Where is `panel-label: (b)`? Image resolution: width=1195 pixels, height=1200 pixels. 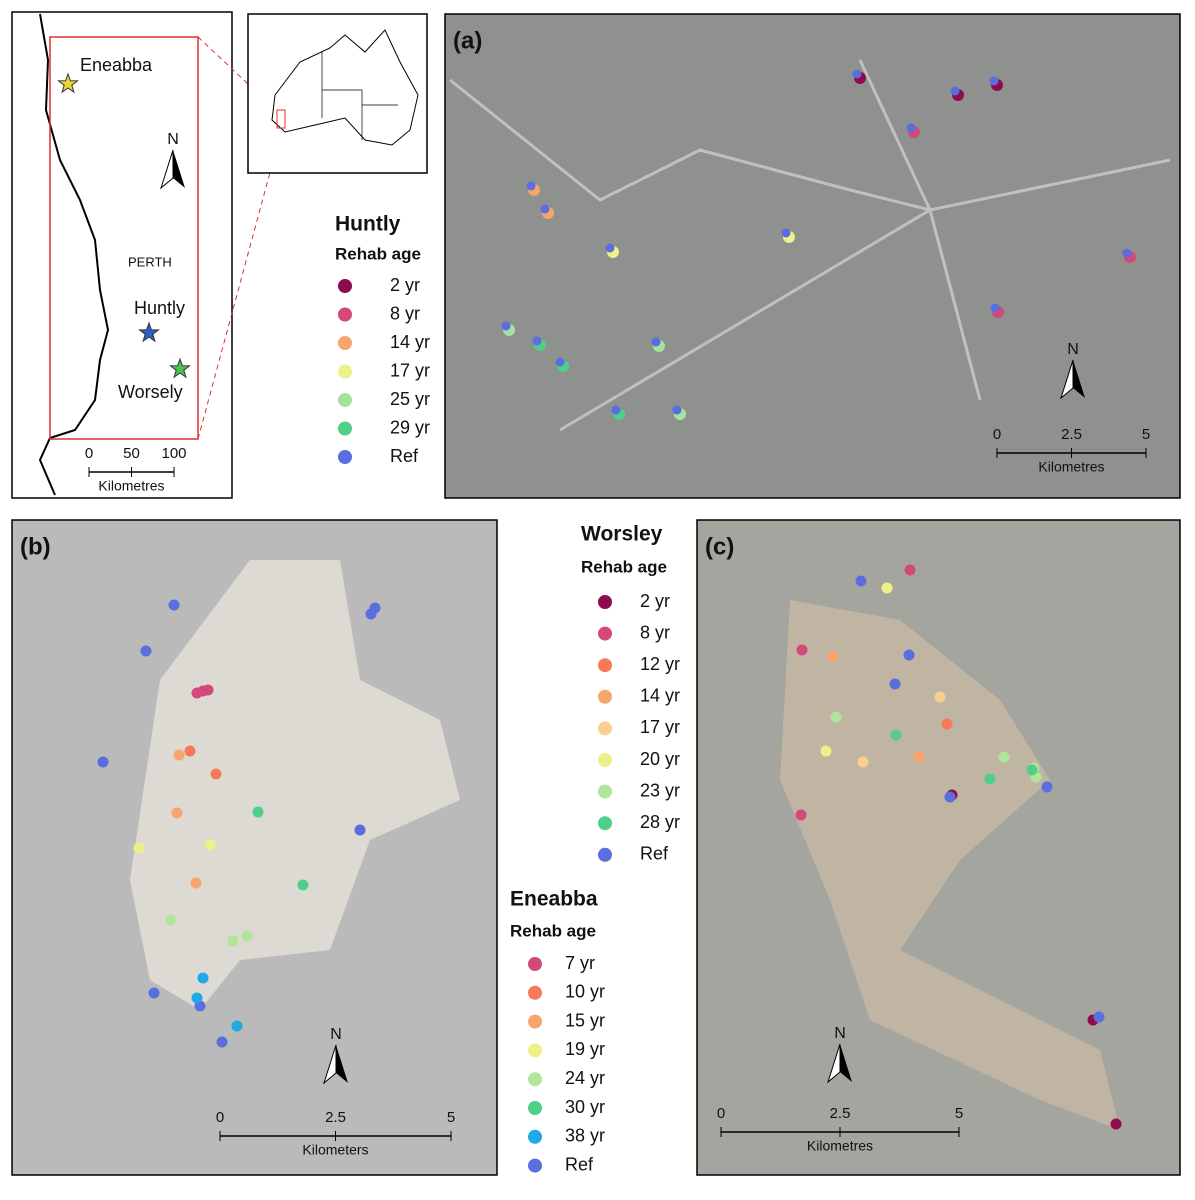
panel-label: (b) is located at coordinates (35, 546).